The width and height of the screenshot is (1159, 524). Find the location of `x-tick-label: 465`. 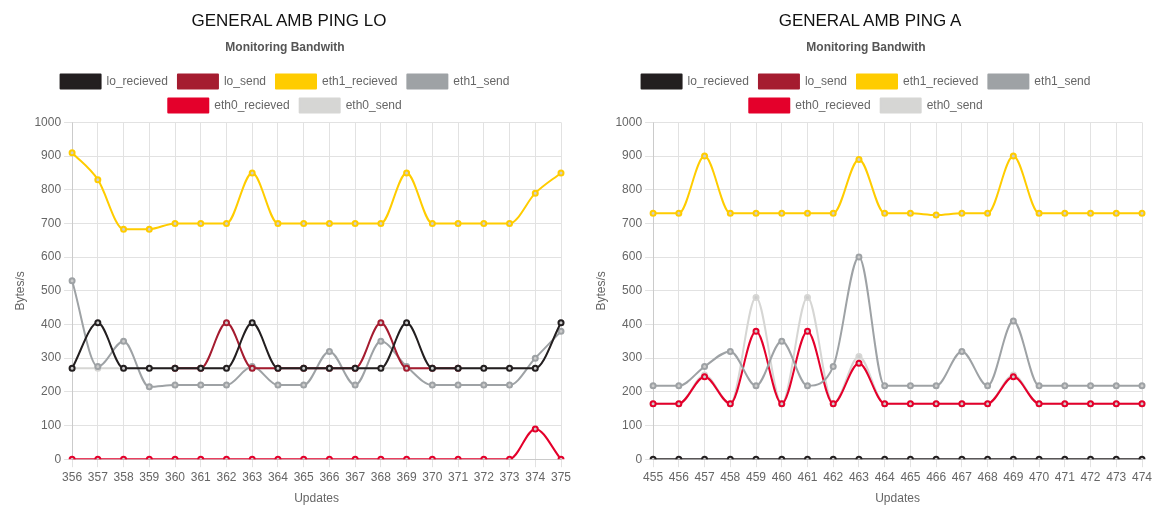

x-tick-label: 465 is located at coordinates (910, 476).